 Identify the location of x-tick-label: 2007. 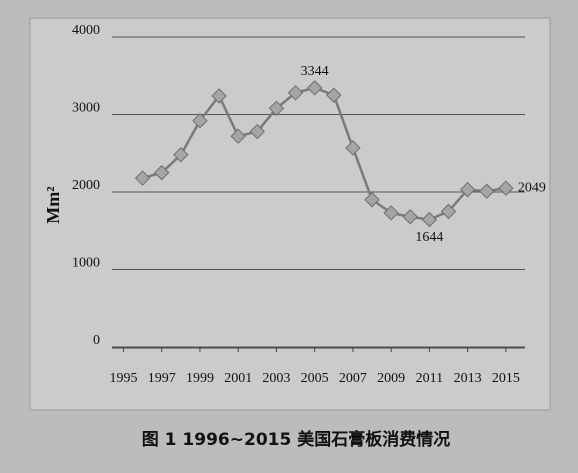
(353, 378).